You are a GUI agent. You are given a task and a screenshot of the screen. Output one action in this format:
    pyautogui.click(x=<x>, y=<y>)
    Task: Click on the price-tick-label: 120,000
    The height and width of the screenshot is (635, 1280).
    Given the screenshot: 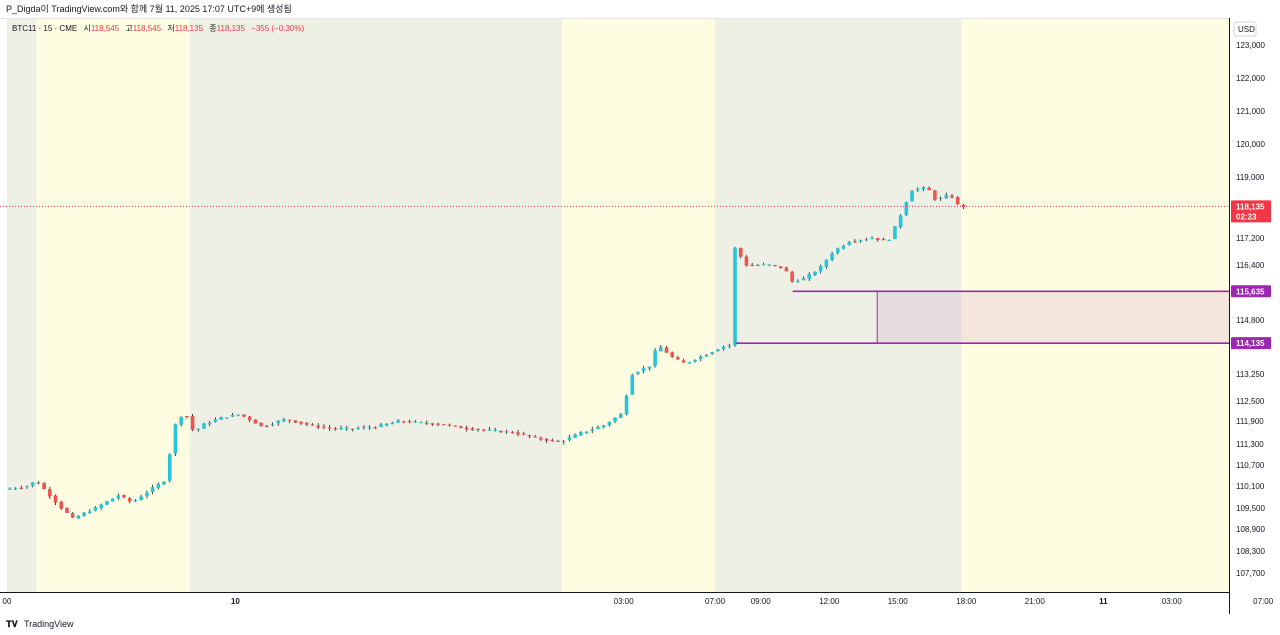 What is the action you would take?
    pyautogui.click(x=1250, y=144)
    